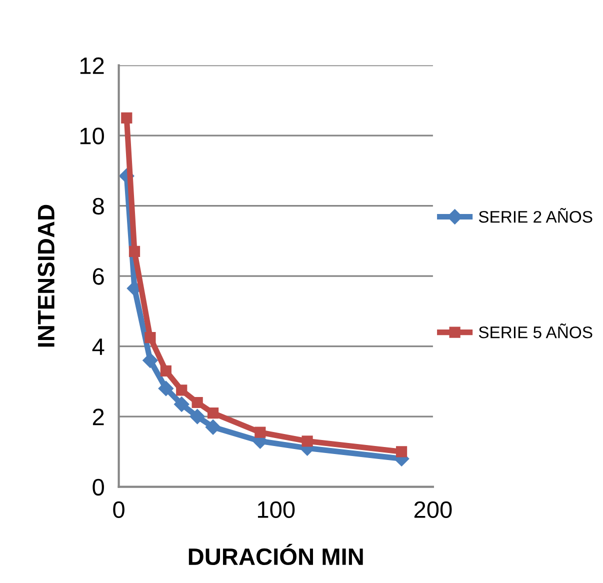 Image resolution: width=603 pixels, height=583 pixels. What do you see at coordinates (535, 330) in the screenshot?
I see `legend-label: SERIE 5 AÑOS` at bounding box center [535, 330].